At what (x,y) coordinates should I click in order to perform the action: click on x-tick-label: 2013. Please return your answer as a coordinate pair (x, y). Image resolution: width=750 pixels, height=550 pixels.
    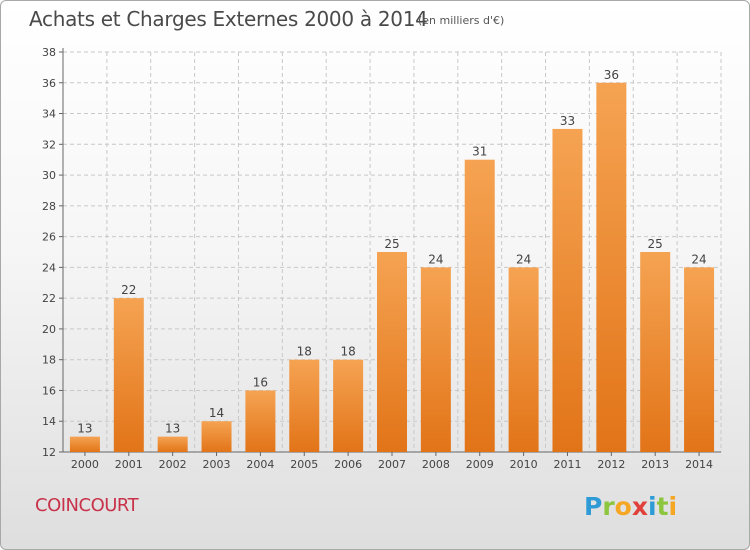
    Looking at the image, I should click on (655, 464).